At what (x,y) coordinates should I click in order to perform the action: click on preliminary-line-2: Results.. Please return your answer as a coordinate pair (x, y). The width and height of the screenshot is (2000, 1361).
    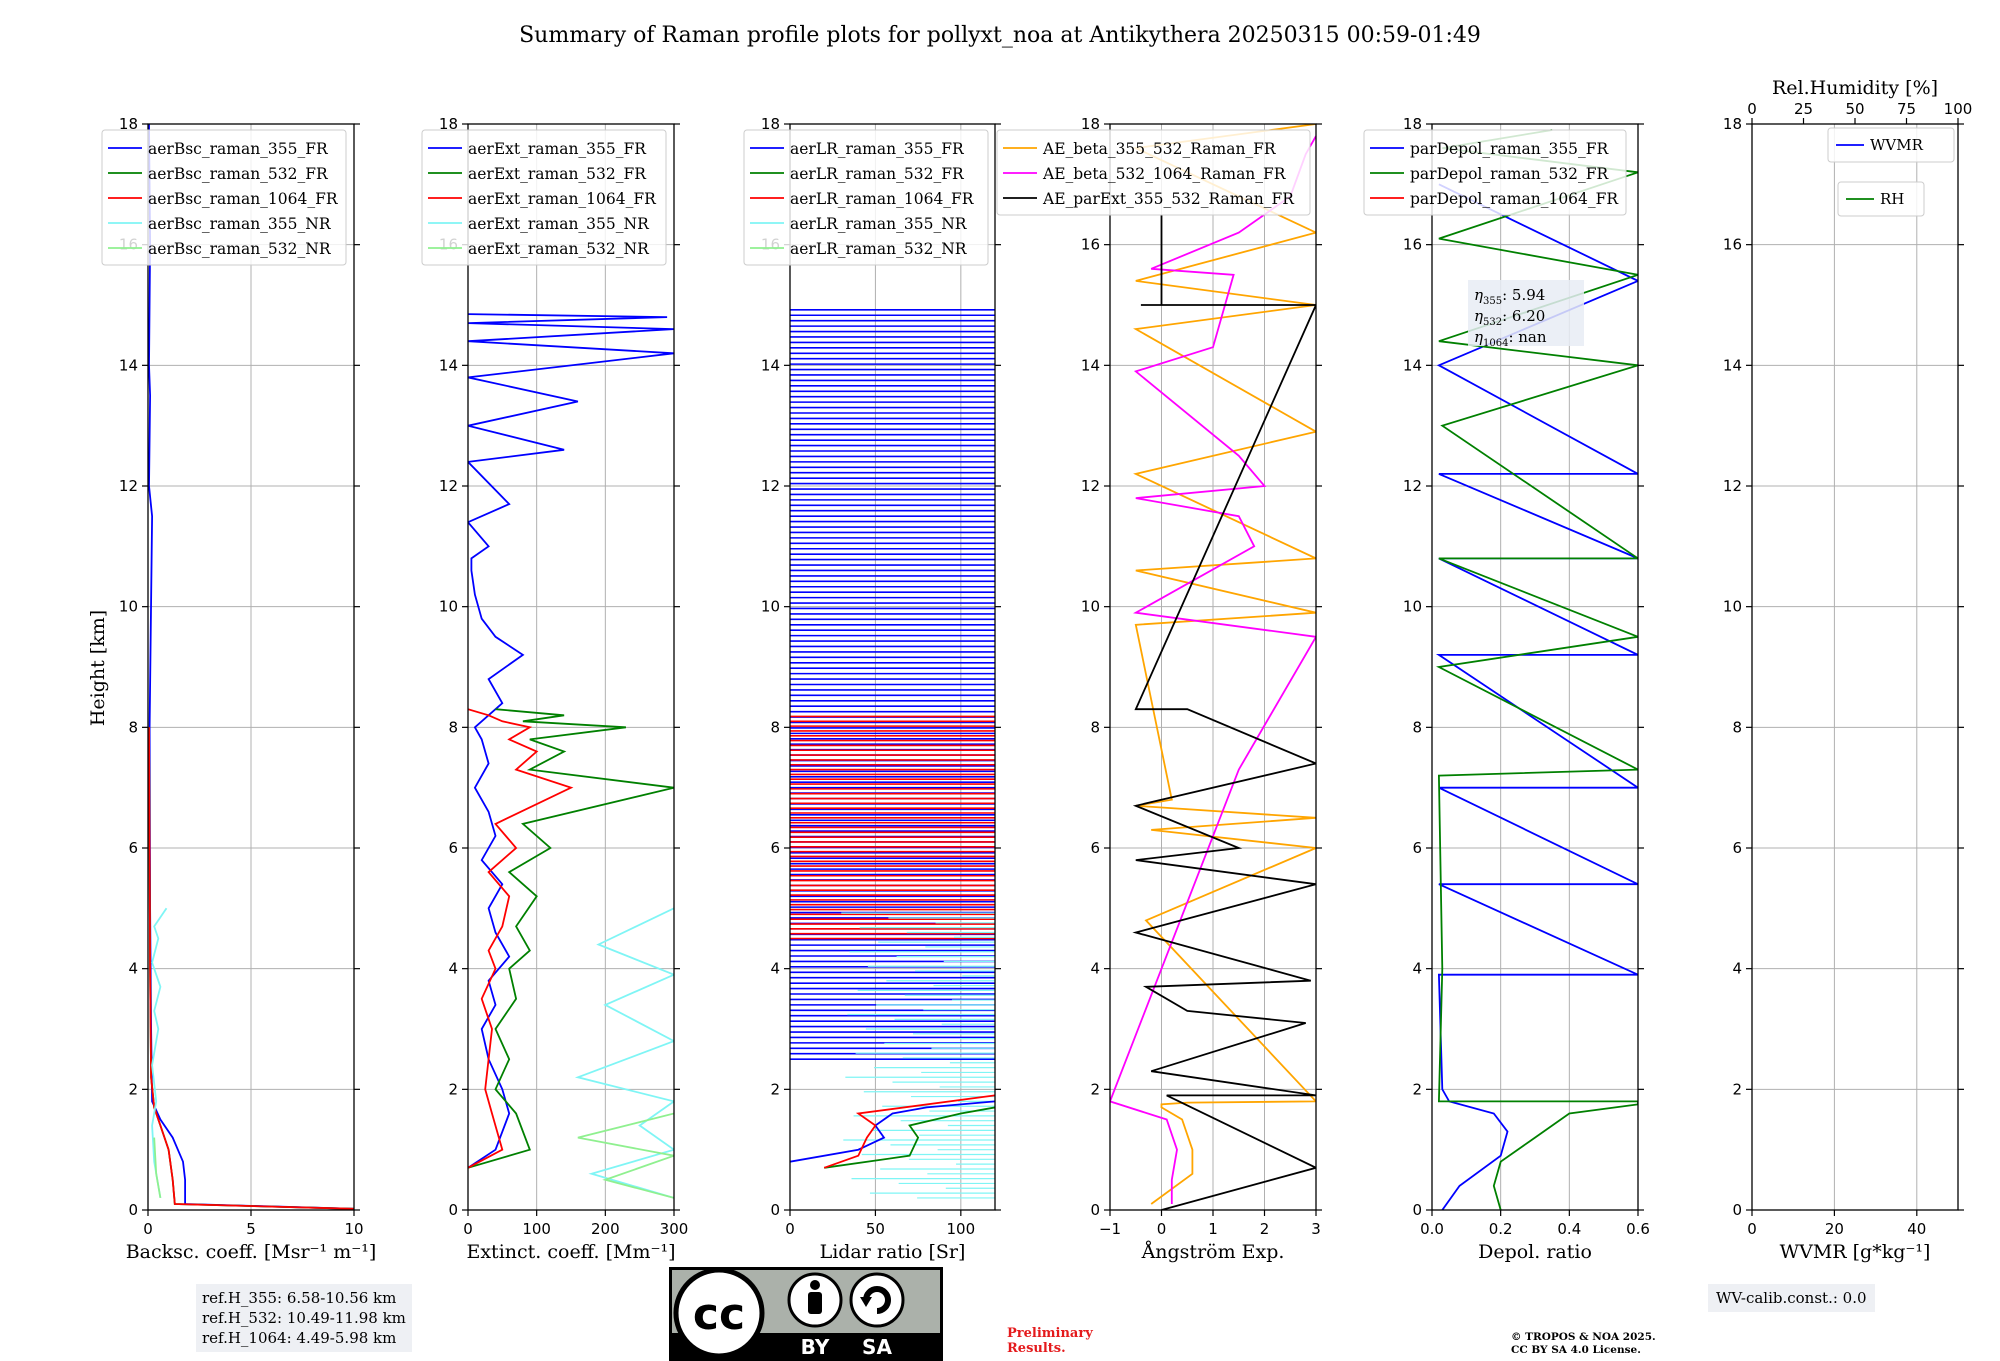
    Looking at the image, I should click on (1036, 1348).